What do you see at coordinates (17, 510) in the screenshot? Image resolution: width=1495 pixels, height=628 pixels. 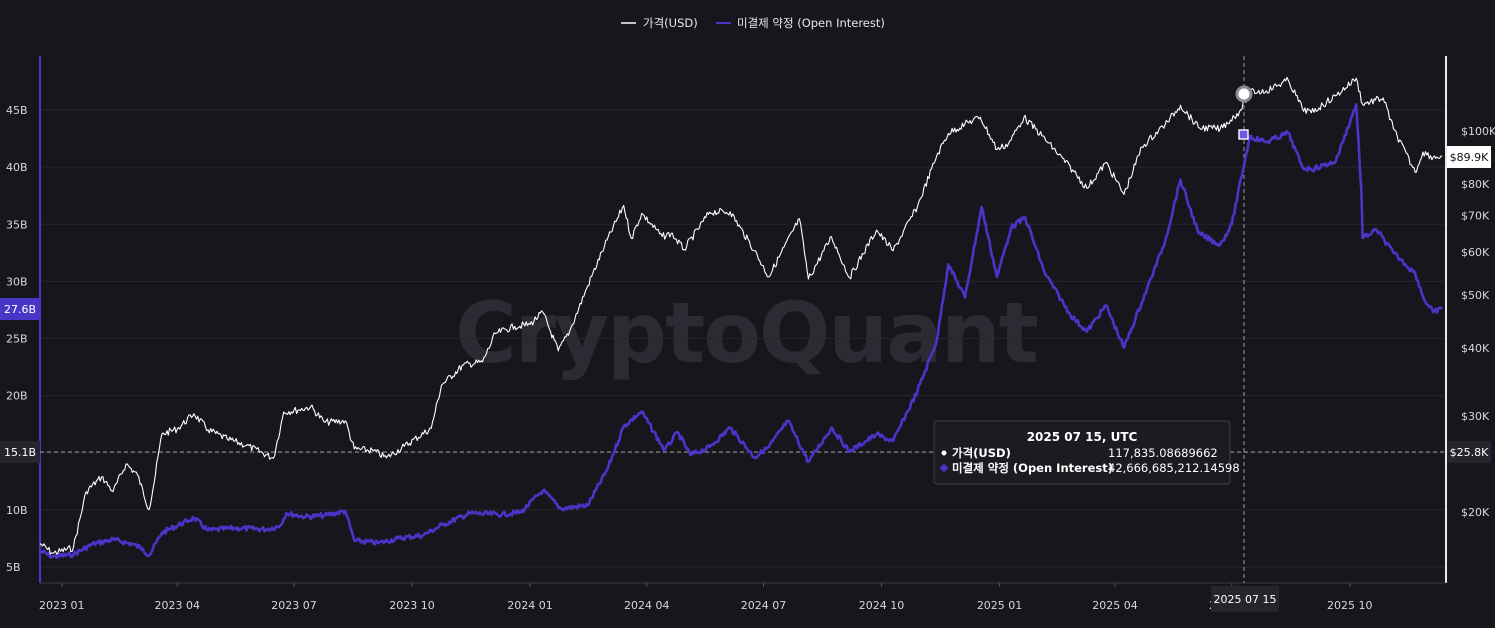 I see `left-tick-10B: 10B` at bounding box center [17, 510].